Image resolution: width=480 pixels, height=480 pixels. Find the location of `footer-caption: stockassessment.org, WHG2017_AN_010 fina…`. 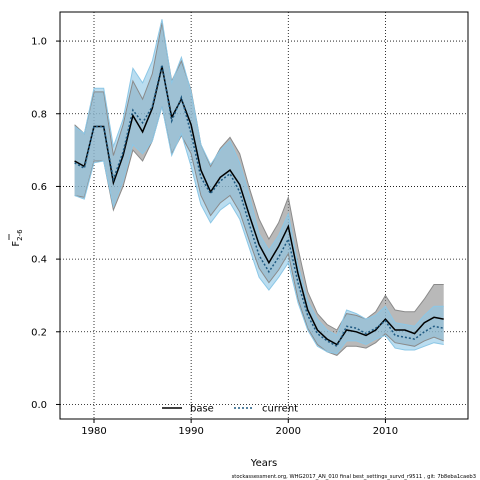

footer-caption: stockassessment.org, WHG2017_AN_010 fina… is located at coordinates (354, 477).